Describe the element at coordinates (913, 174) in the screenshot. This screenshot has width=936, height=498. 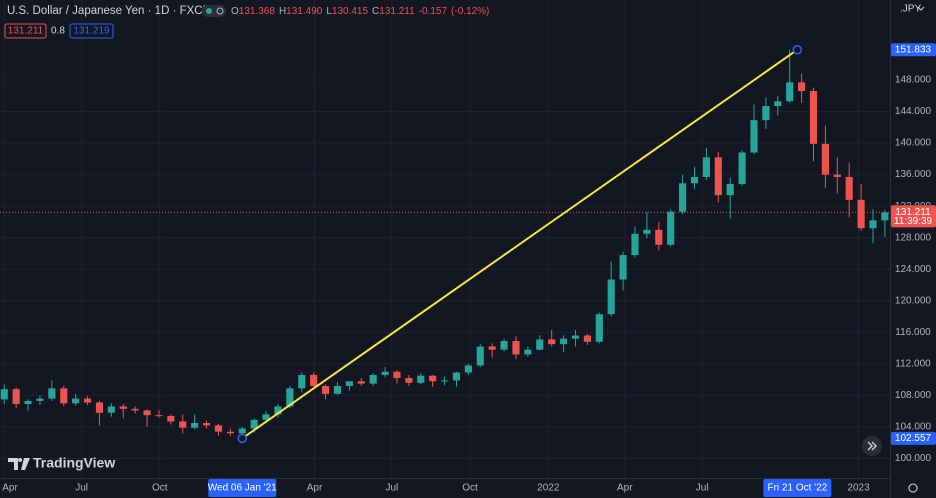
I see `y-tick-label: 136.000` at that location.